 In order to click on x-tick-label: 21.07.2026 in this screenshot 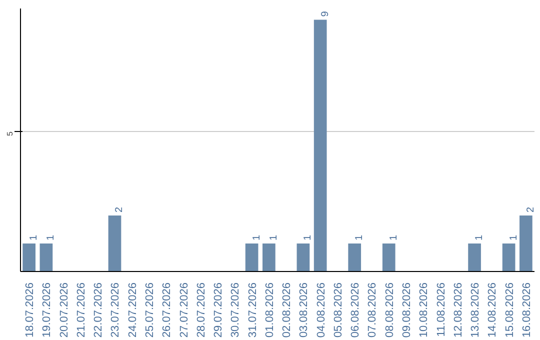, I will do `click(81, 310)`.